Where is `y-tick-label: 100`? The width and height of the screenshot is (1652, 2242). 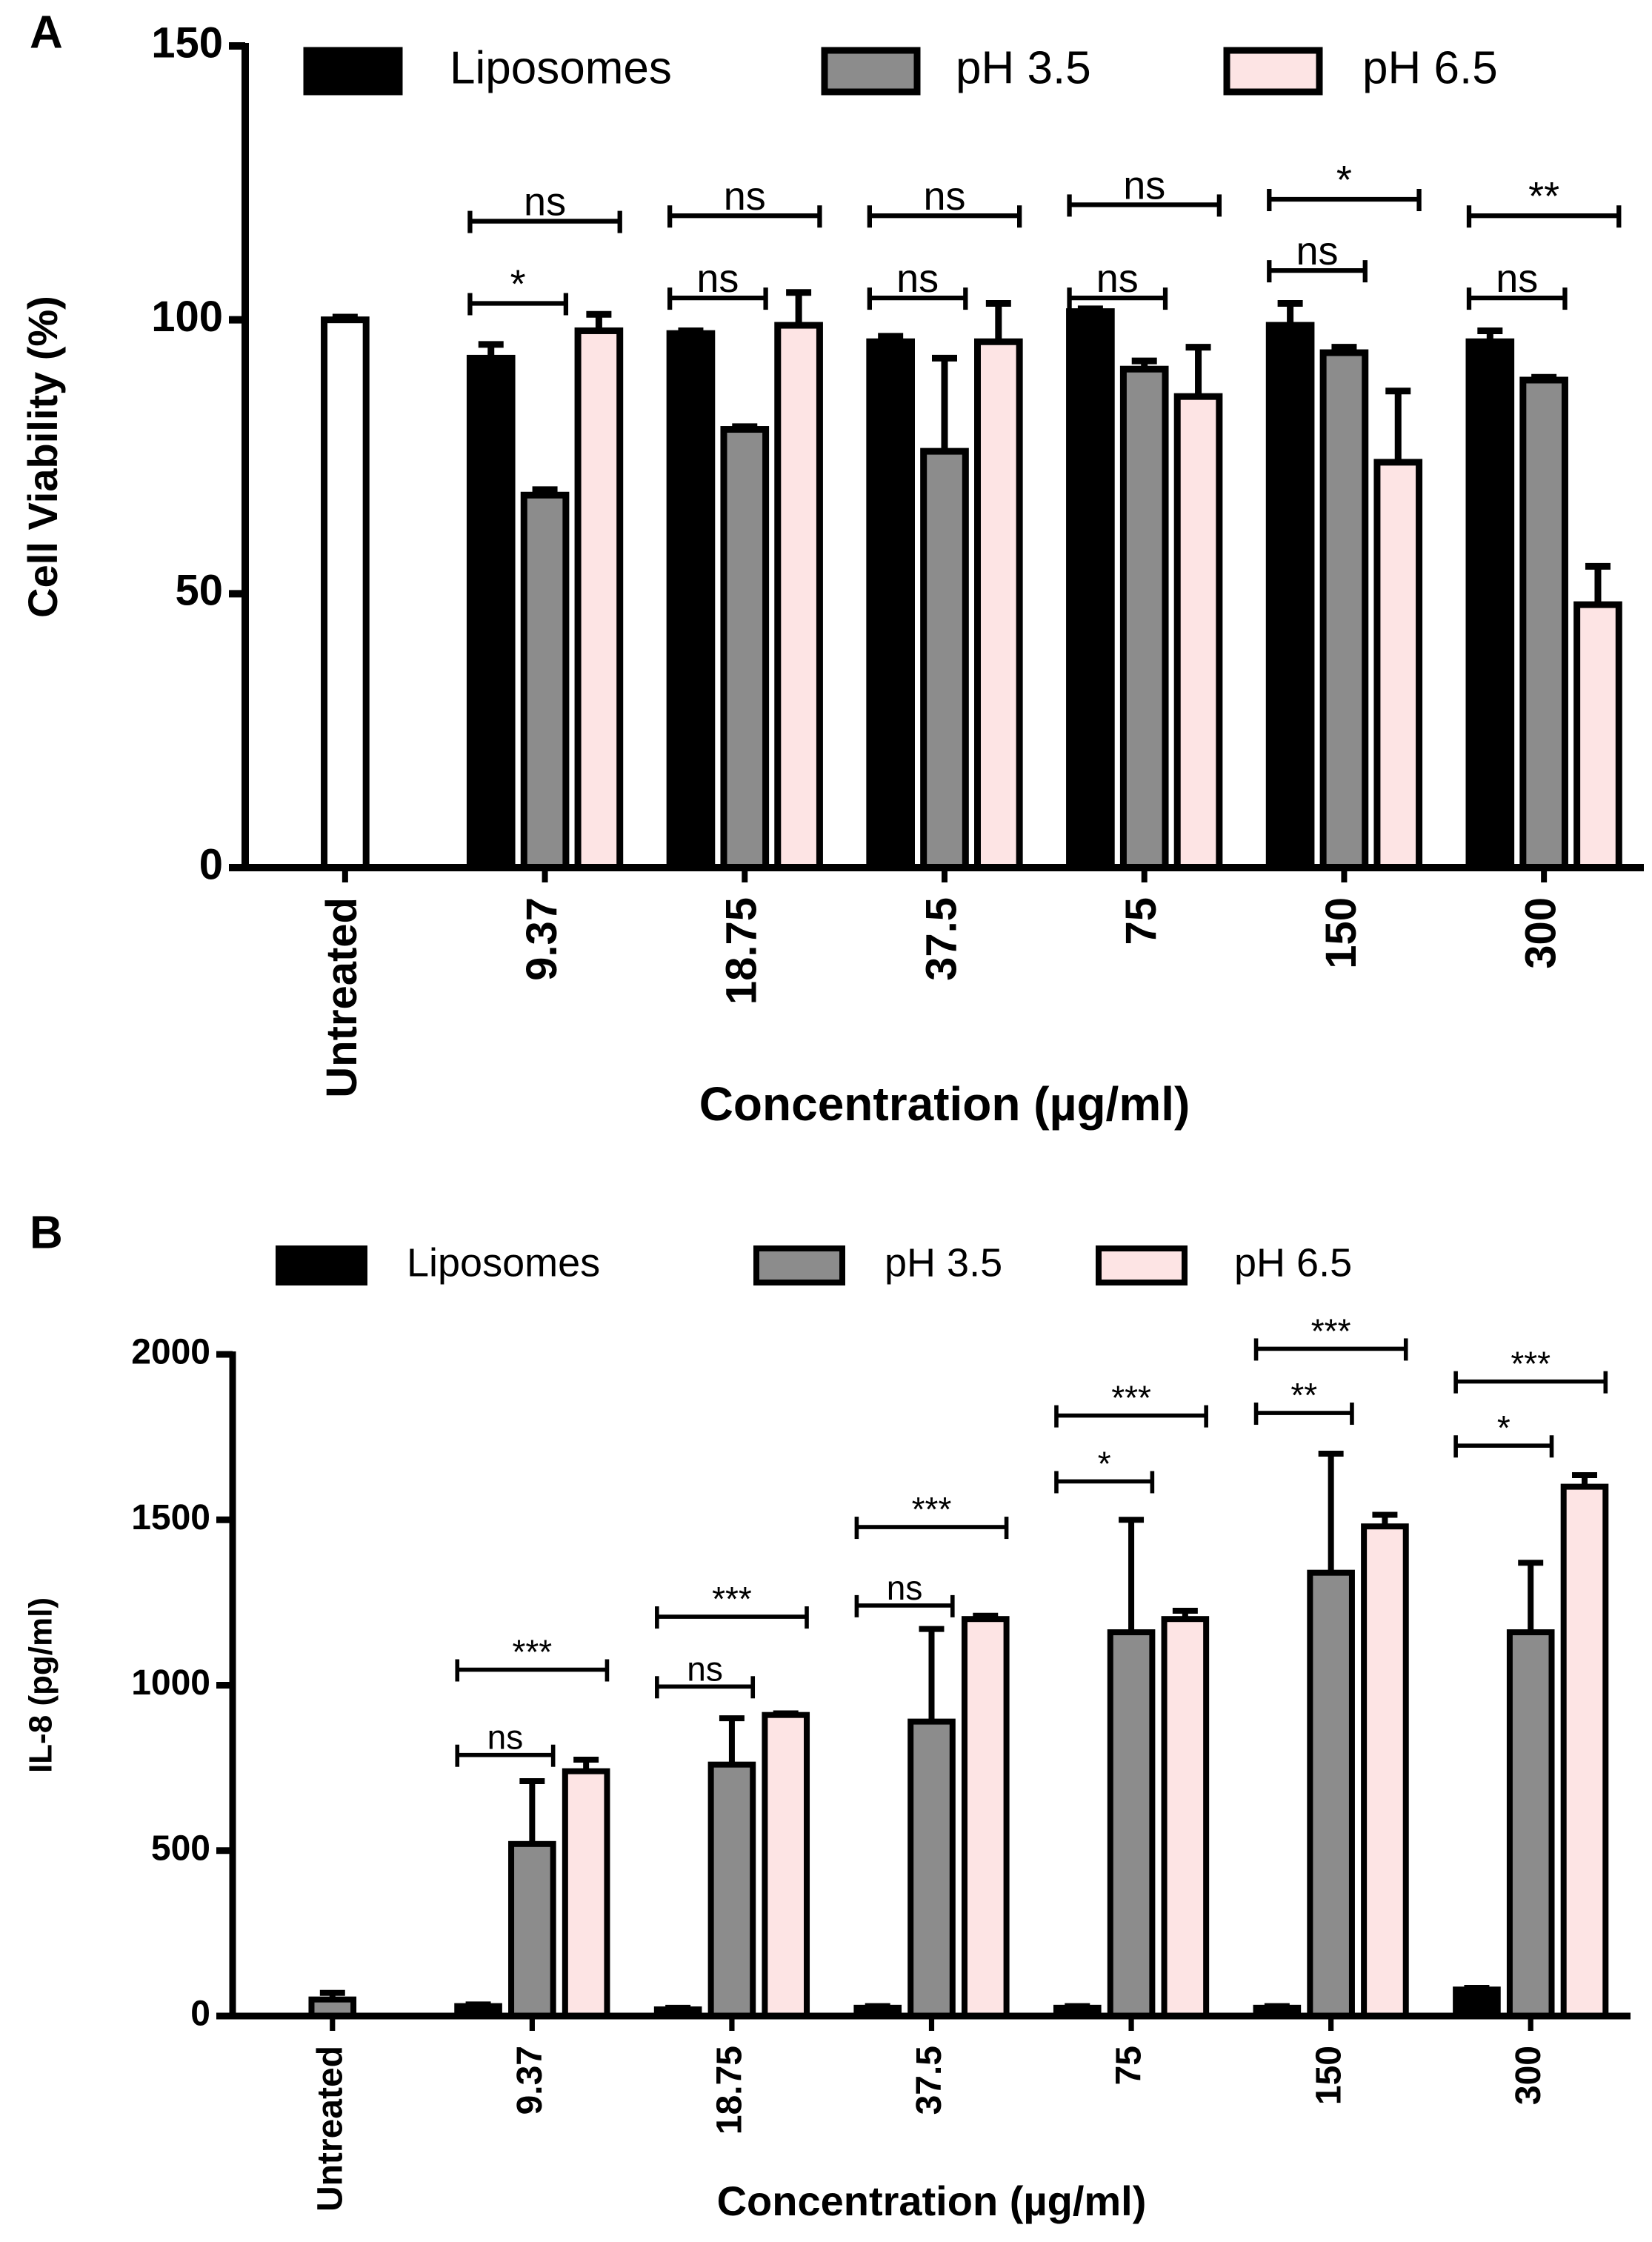
y-tick-label: 100 is located at coordinates (187, 317).